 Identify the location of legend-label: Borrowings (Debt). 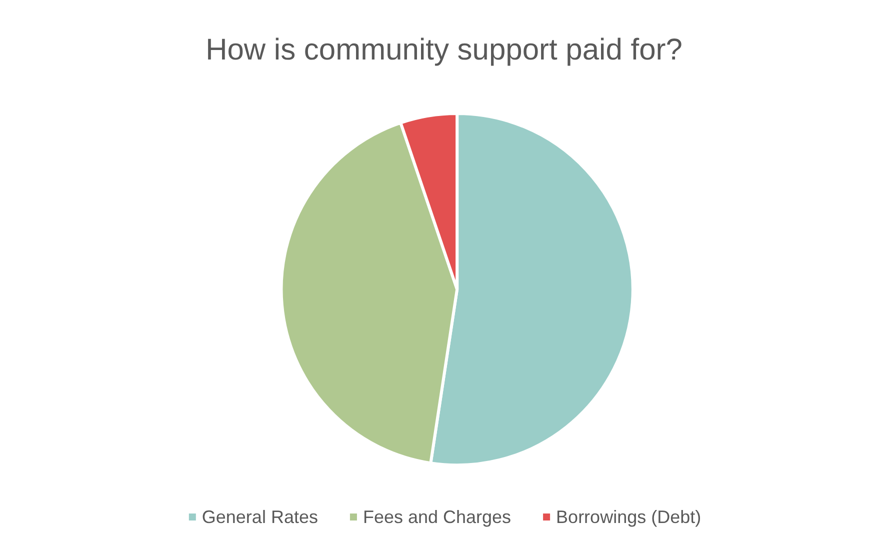
(629, 517).